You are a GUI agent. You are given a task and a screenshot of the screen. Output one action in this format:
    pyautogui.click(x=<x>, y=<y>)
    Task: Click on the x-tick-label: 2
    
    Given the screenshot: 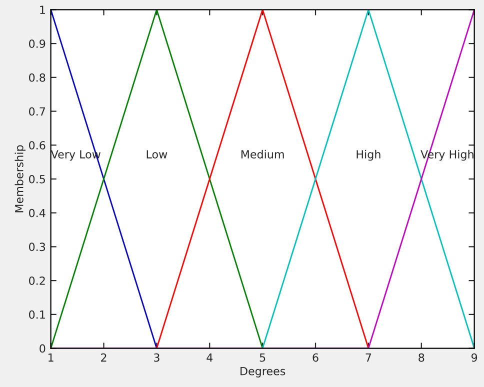 What is the action you would take?
    pyautogui.click(x=103, y=357)
    